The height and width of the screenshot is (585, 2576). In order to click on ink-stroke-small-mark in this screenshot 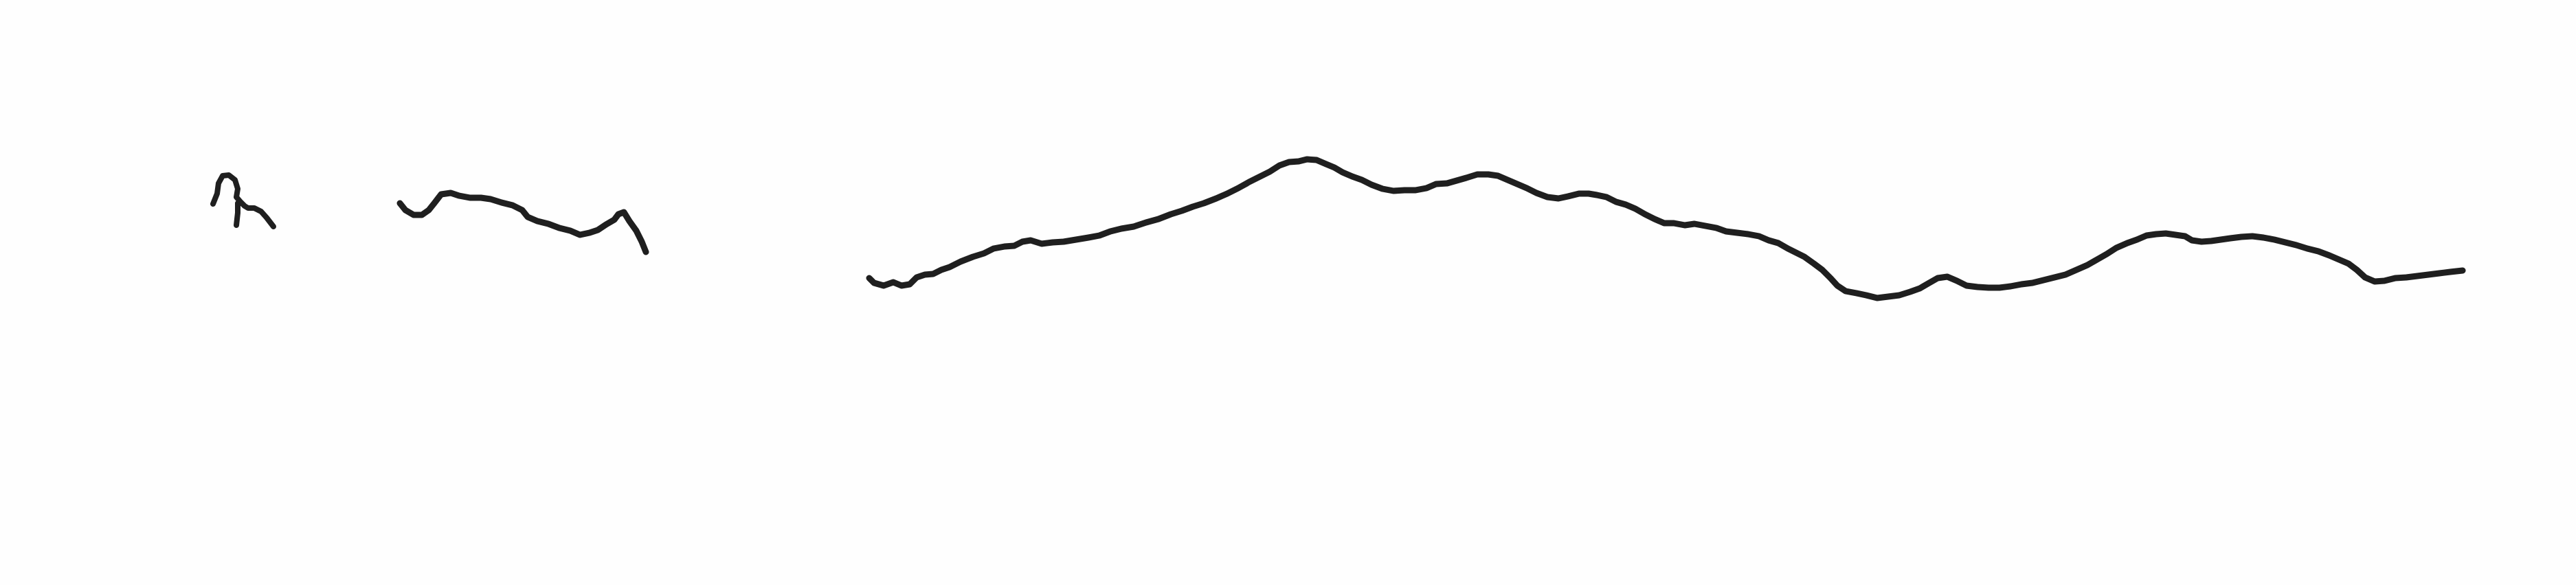, I will do `click(243, 200)`.